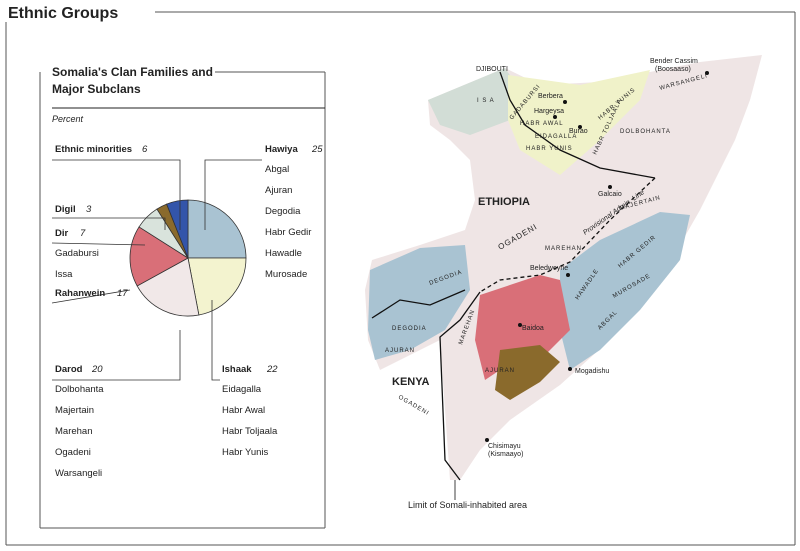  I want to click on subclan: Issa, so click(64, 274).